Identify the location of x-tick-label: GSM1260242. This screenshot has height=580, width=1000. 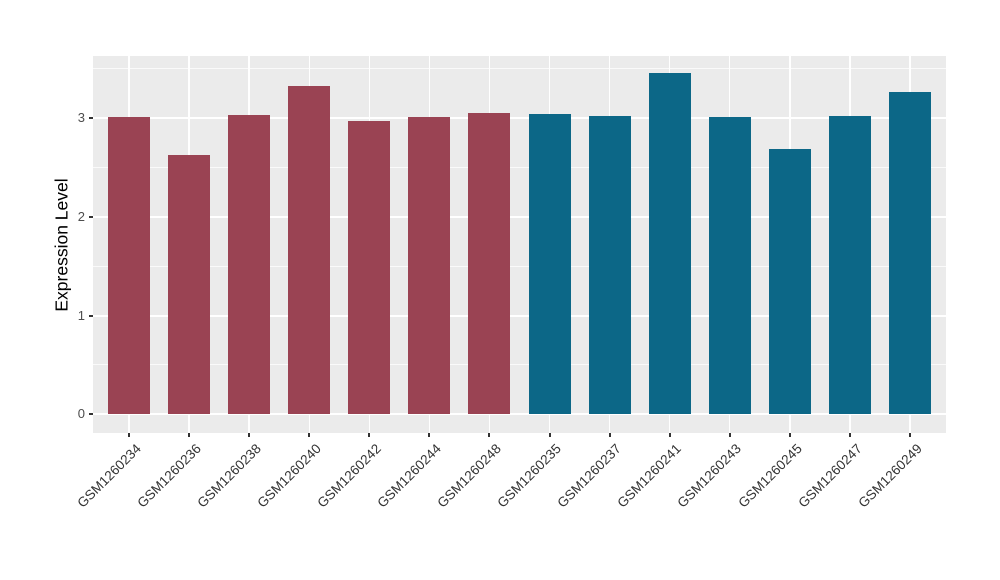
(349, 476).